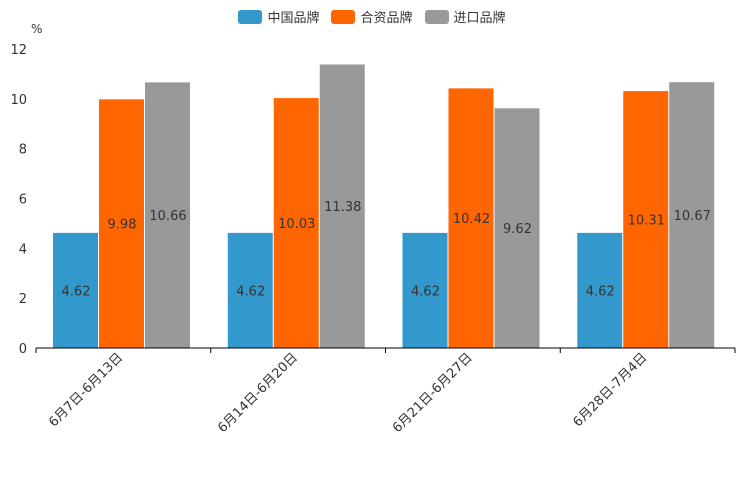 The height and width of the screenshot is (496, 744). What do you see at coordinates (343, 16) in the screenshot?
I see `legend-swatch-joint-venture-brand` at bounding box center [343, 16].